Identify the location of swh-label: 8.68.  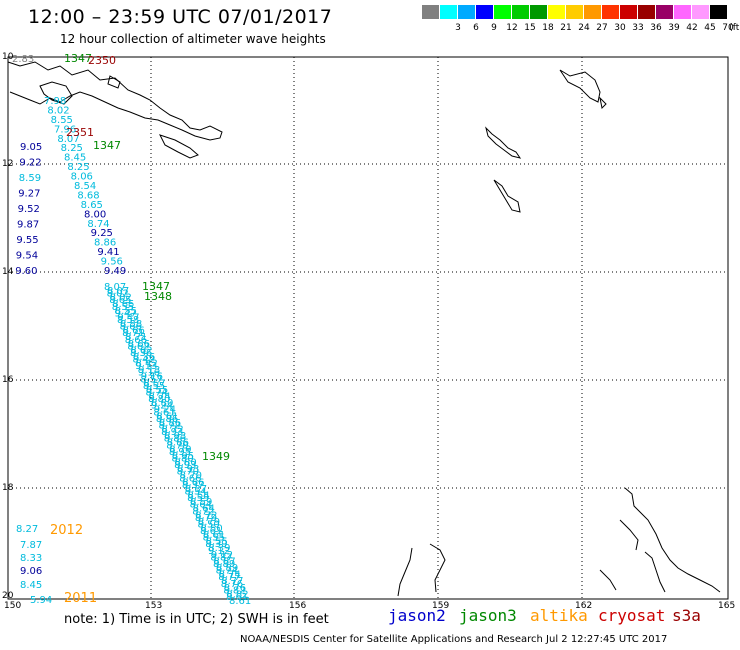
(88, 195).